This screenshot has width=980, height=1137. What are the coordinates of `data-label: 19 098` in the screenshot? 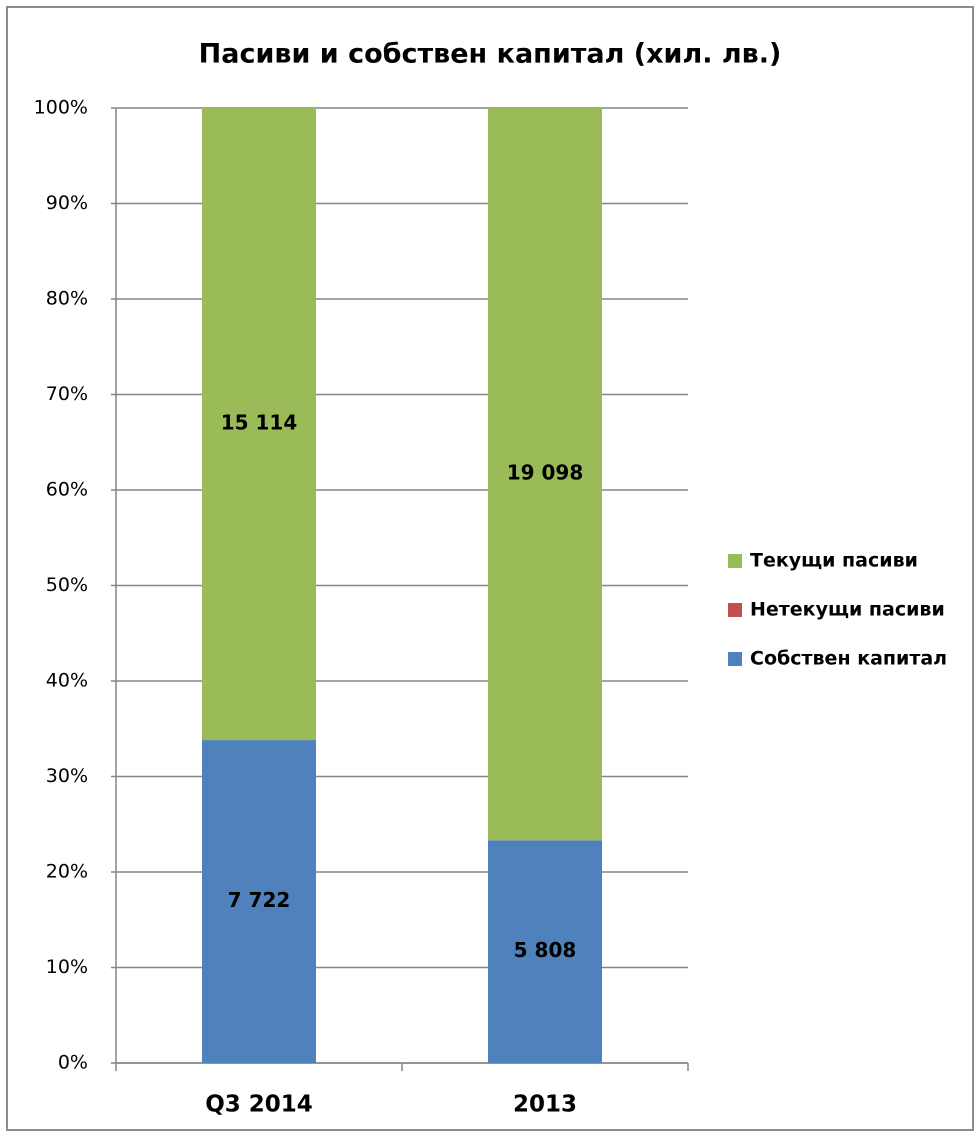 It's located at (545, 473).